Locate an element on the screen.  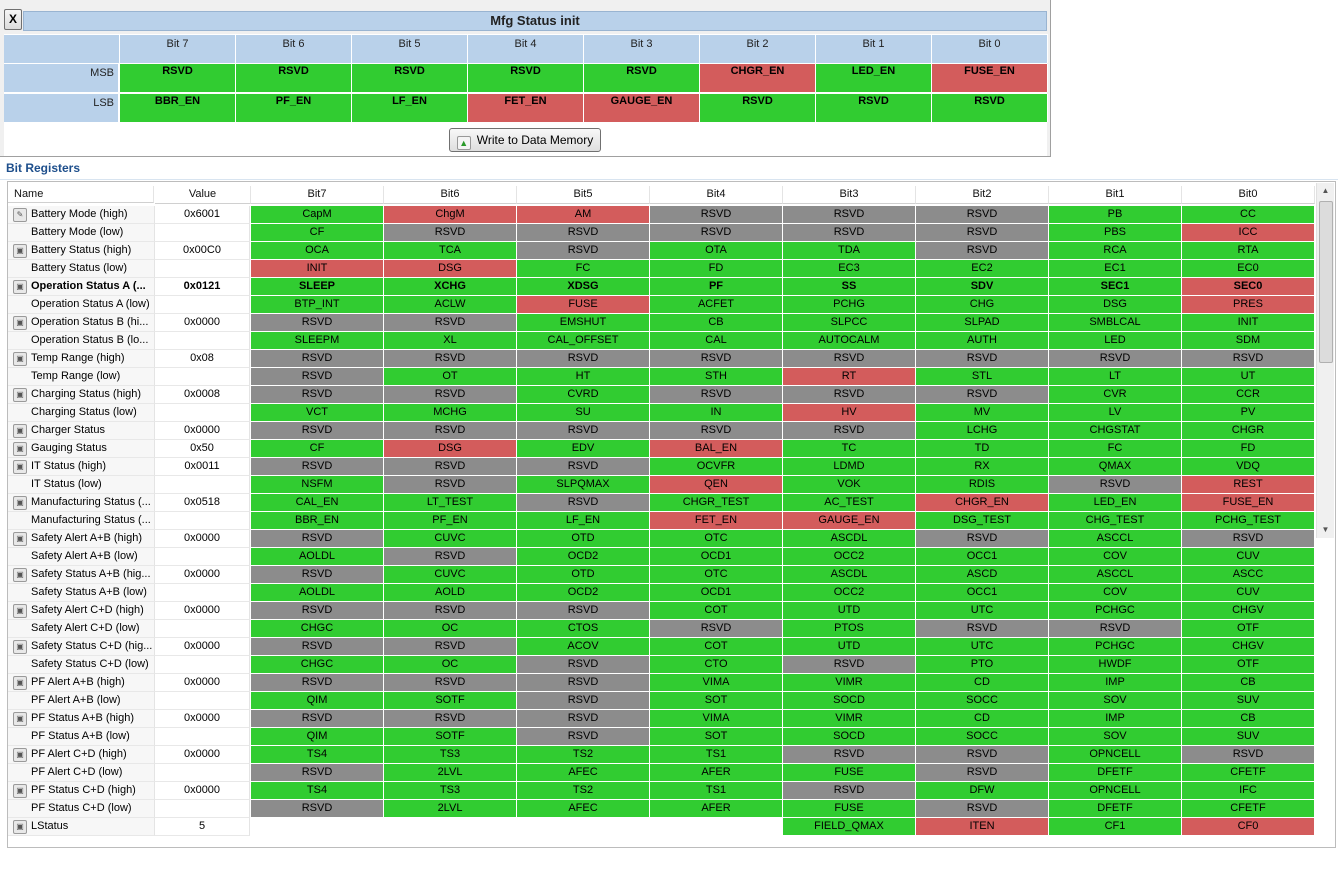
bit-cell: CF1 is located at coordinates (1115, 827).